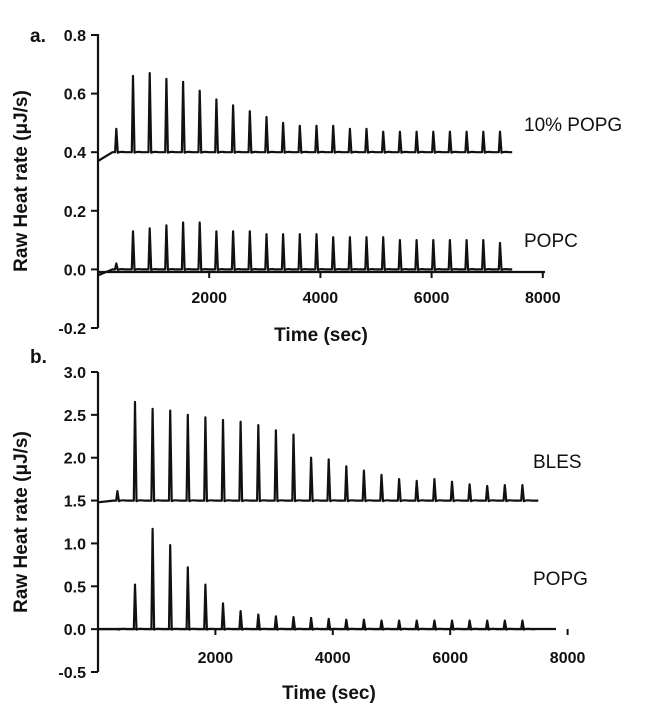  What do you see at coordinates (21, 522) in the screenshot?
I see `panel-b-y-axis-title: Raw Heat rate (μJ/s)` at bounding box center [21, 522].